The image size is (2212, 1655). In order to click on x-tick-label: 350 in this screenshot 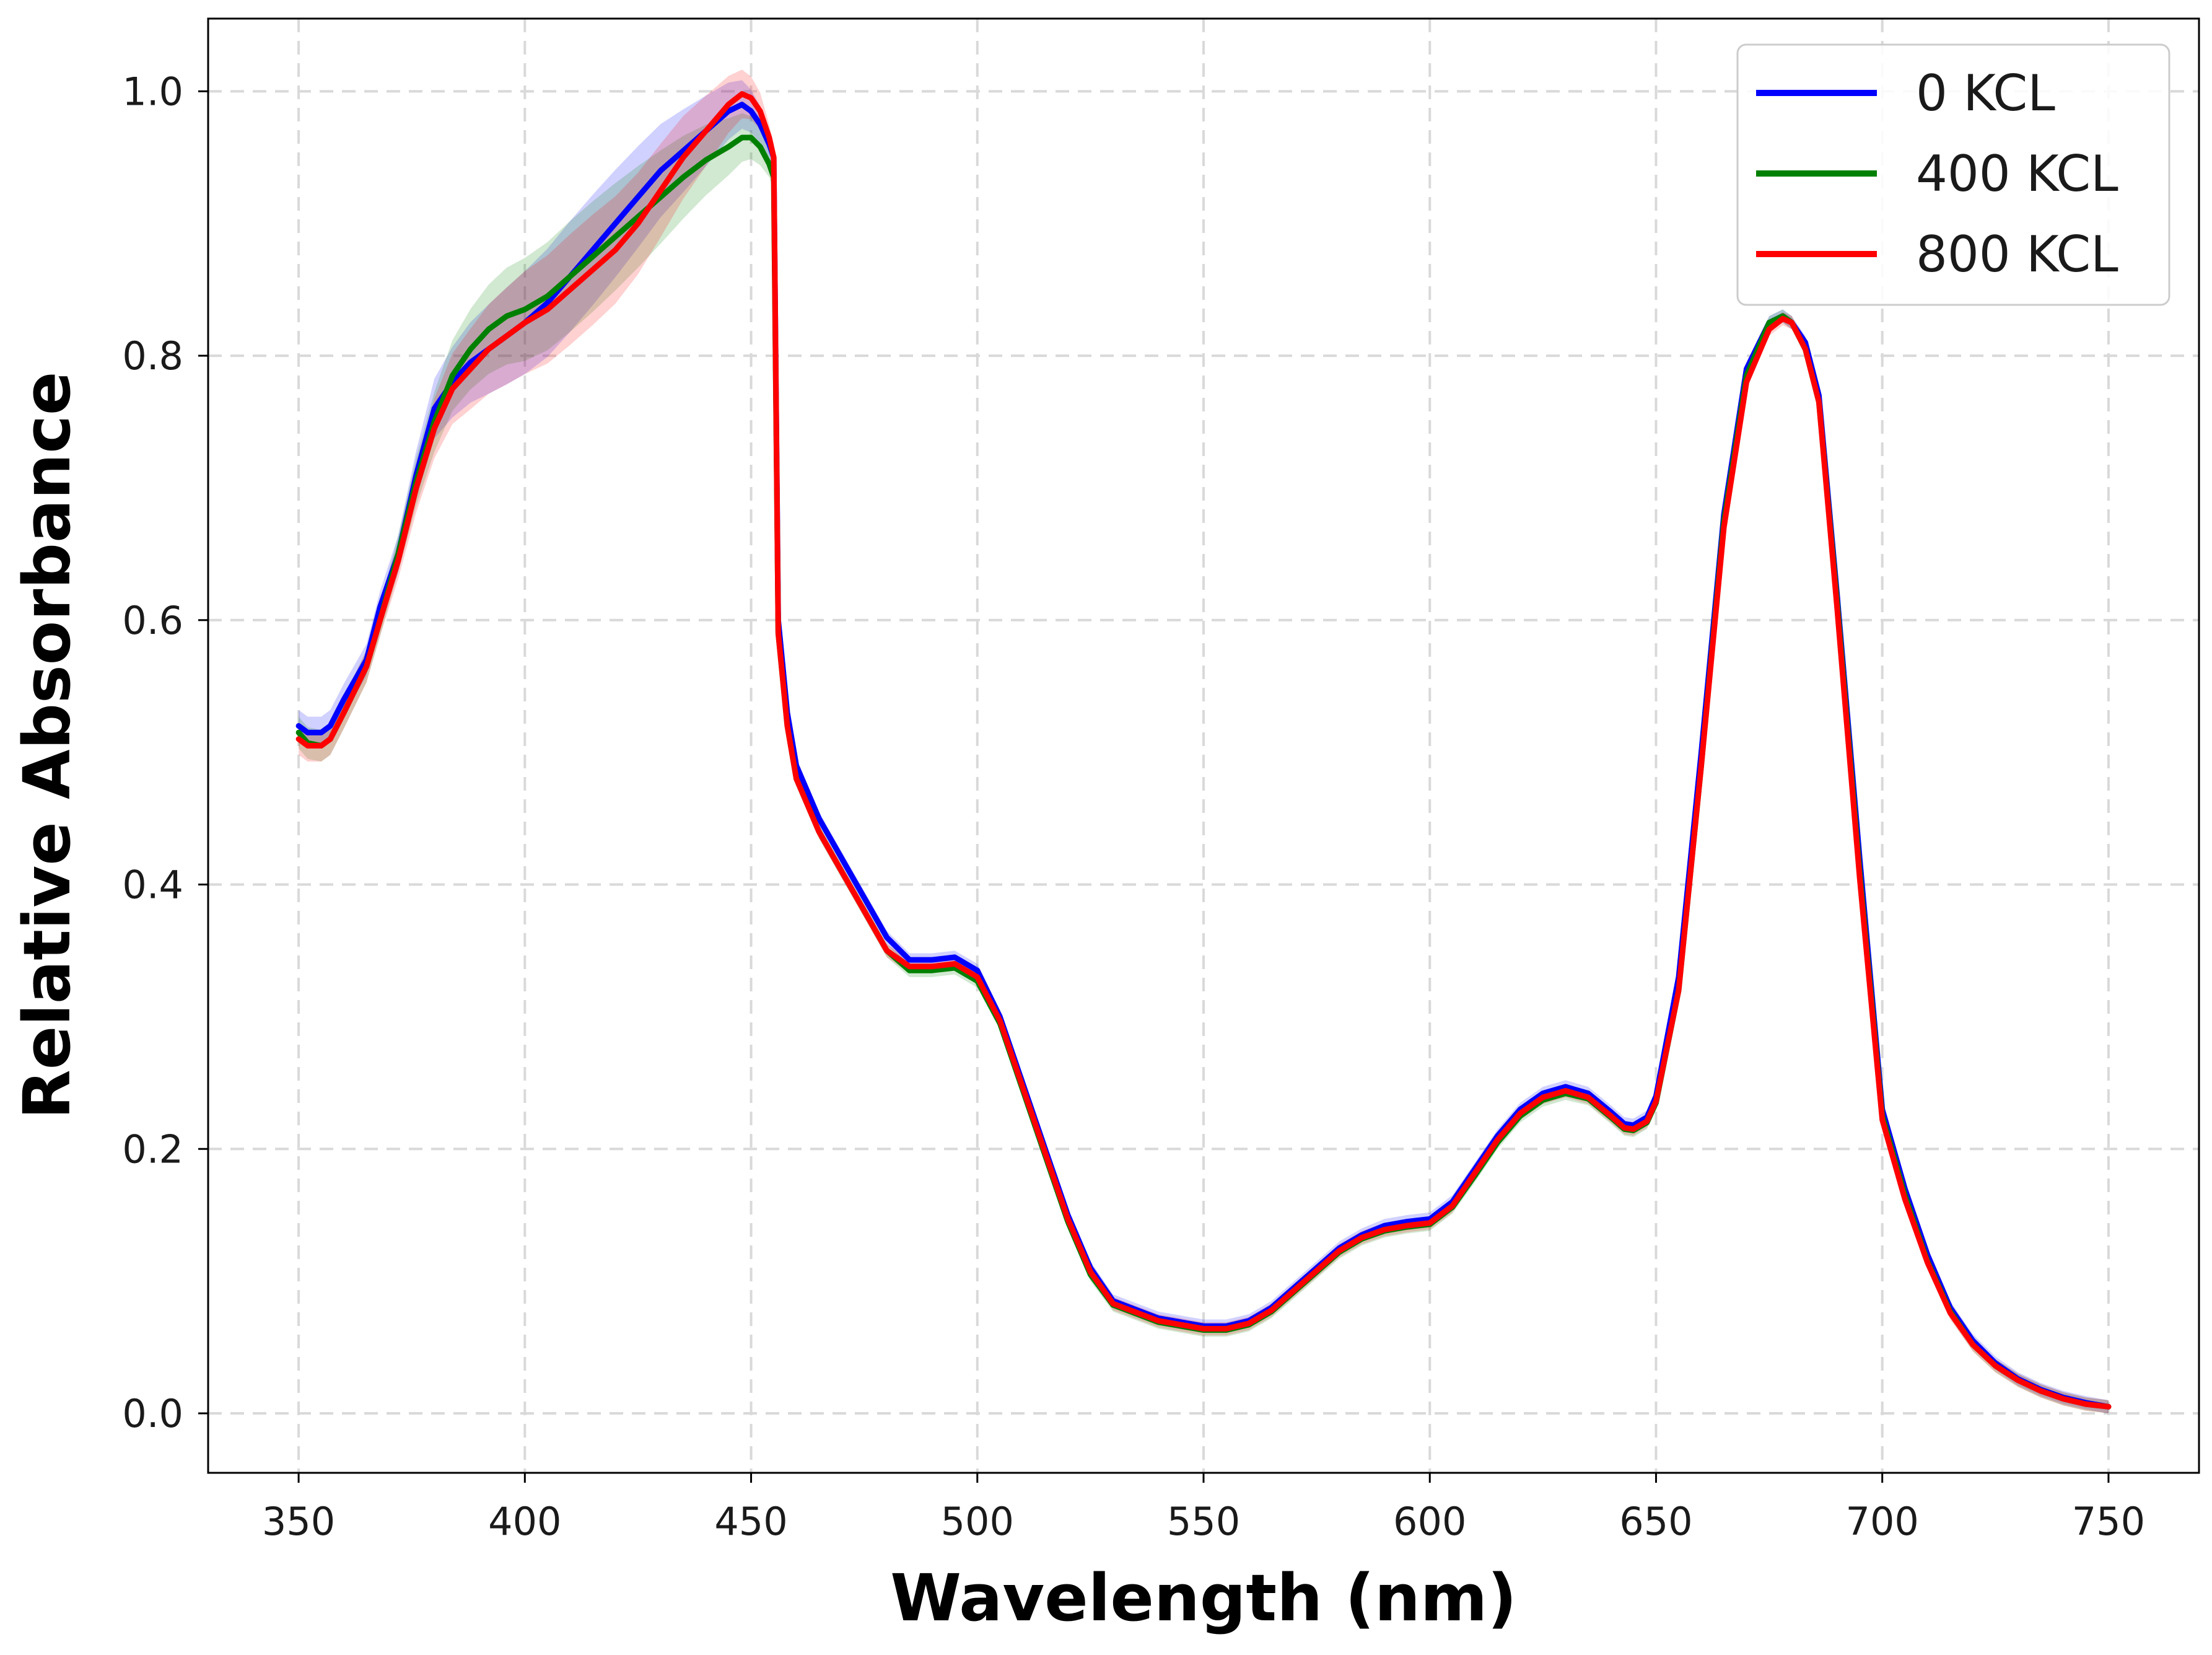, I will do `click(299, 1521)`.